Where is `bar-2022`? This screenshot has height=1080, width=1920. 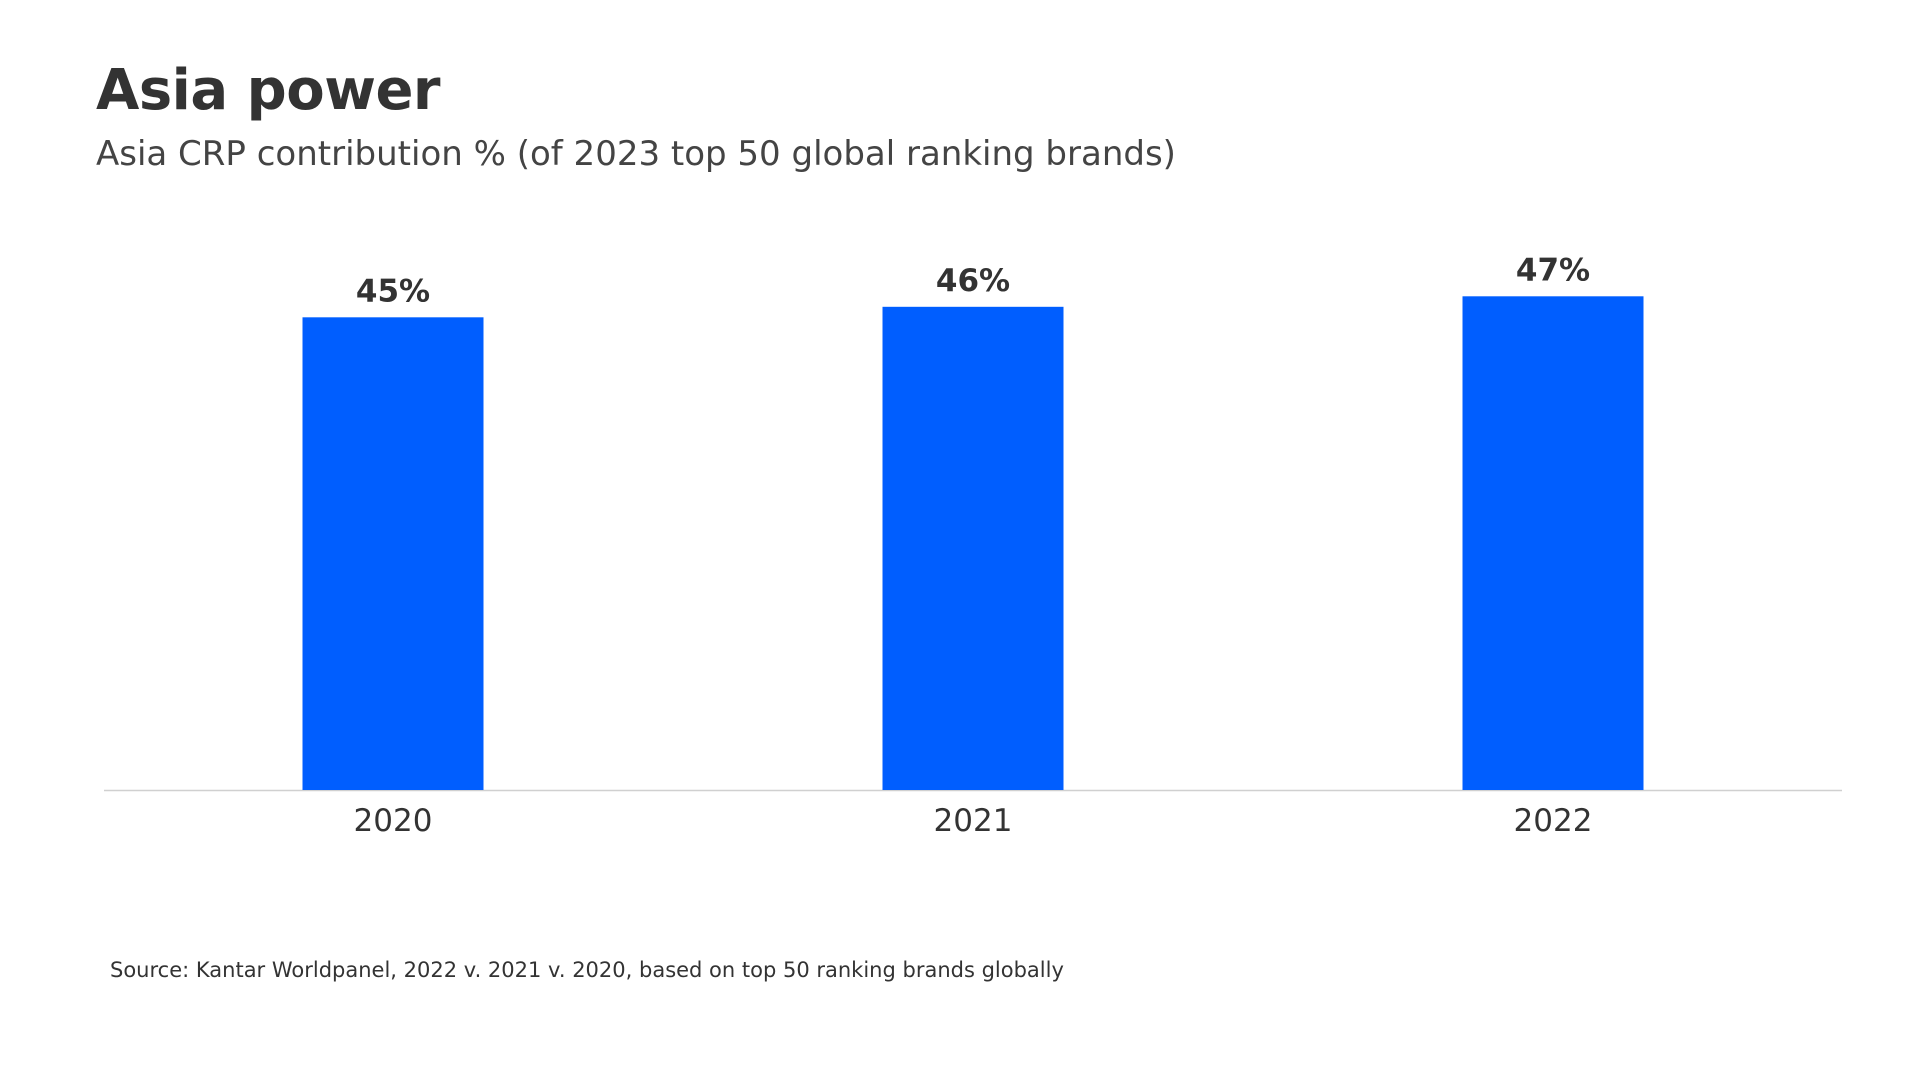 bar-2022 is located at coordinates (1553, 543).